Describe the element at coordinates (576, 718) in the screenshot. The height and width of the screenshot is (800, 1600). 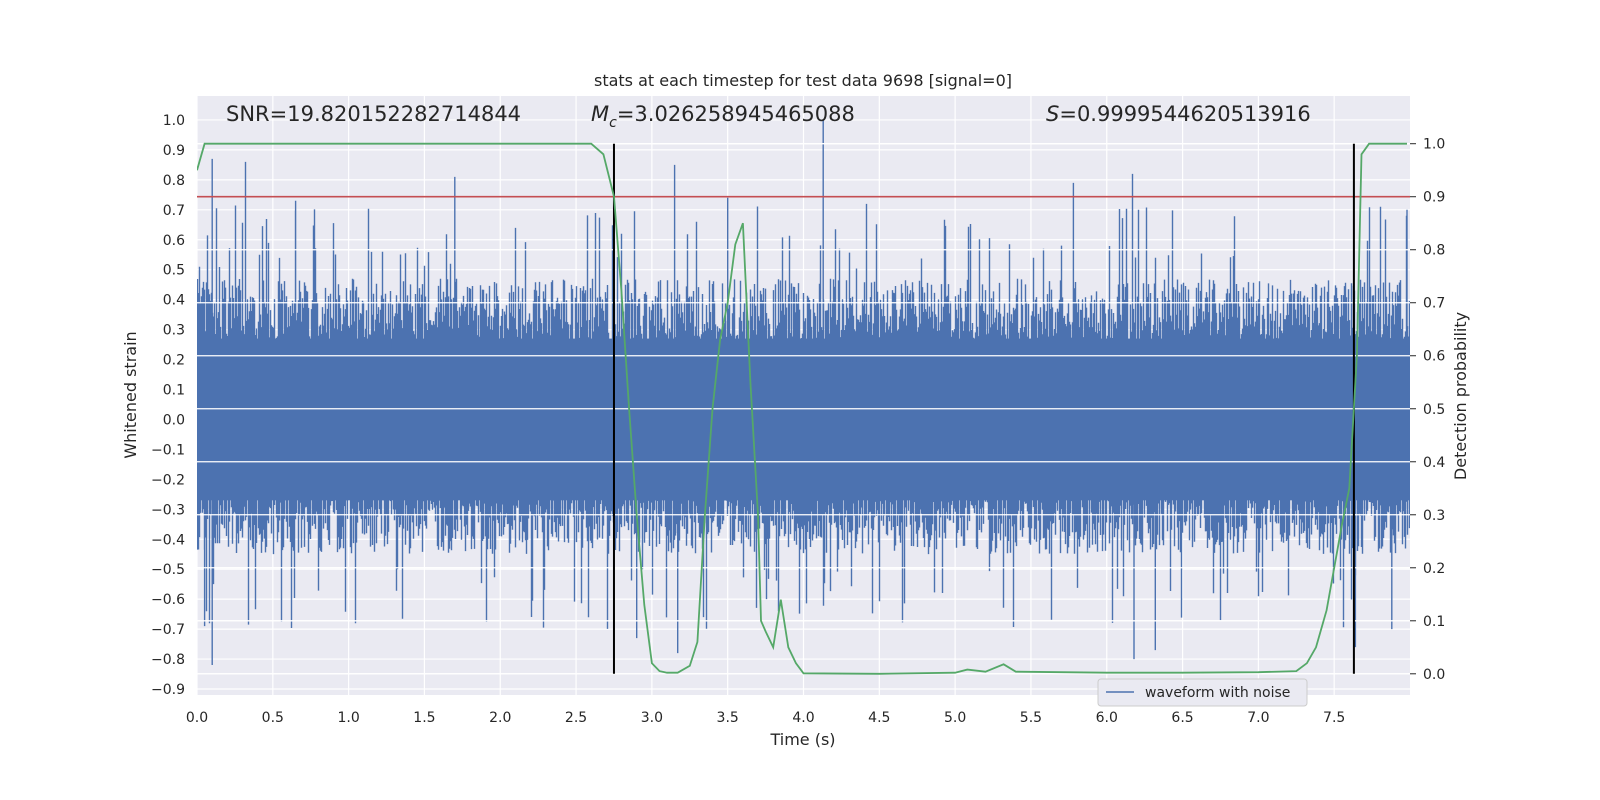
I see `x-tick-label: 2.5` at that location.